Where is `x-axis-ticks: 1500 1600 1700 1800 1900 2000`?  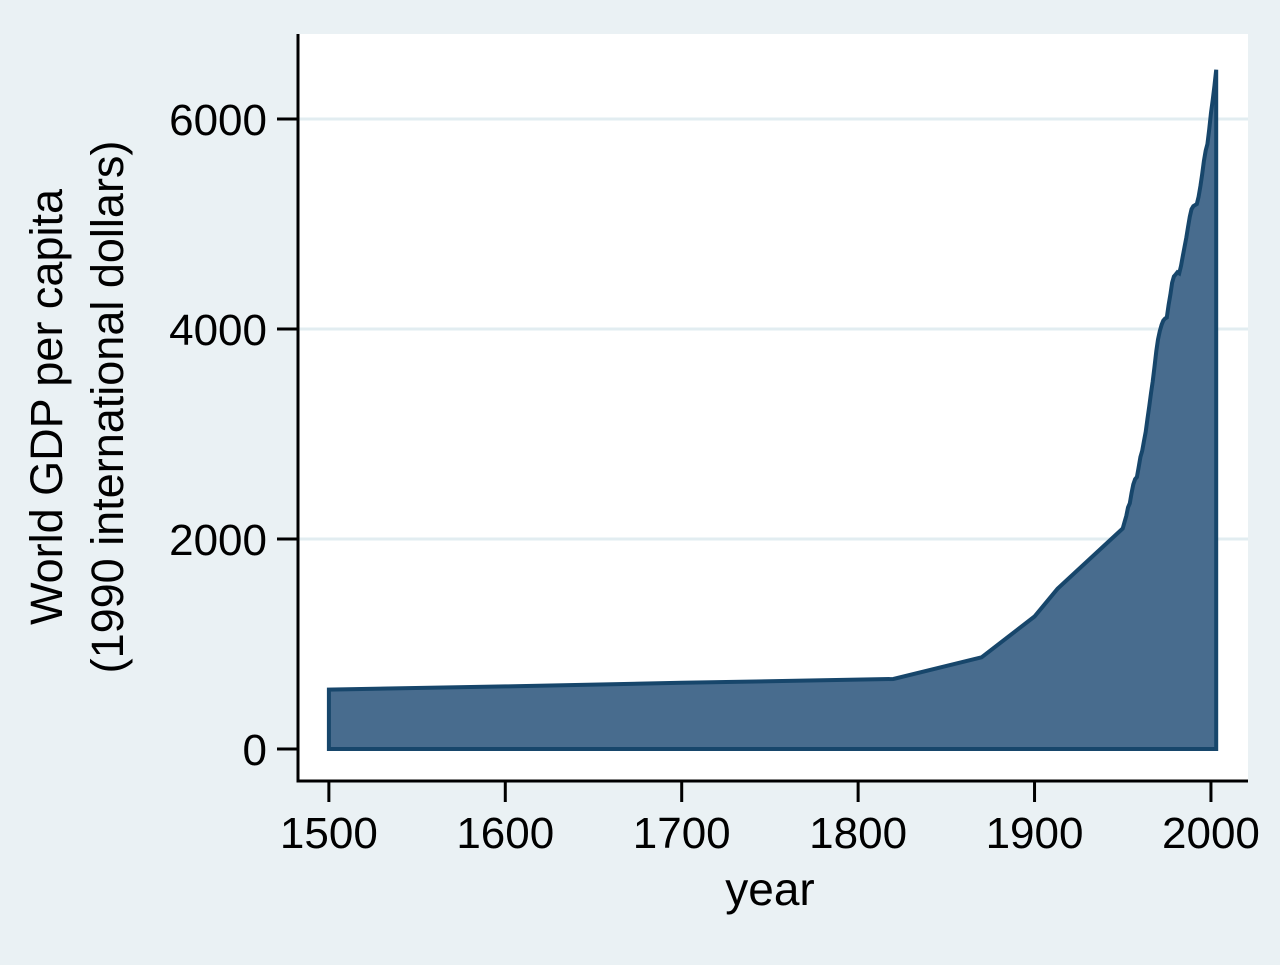
x-axis-ticks: 1500 1600 1700 1800 1900 2000 is located at coordinates (770, 819).